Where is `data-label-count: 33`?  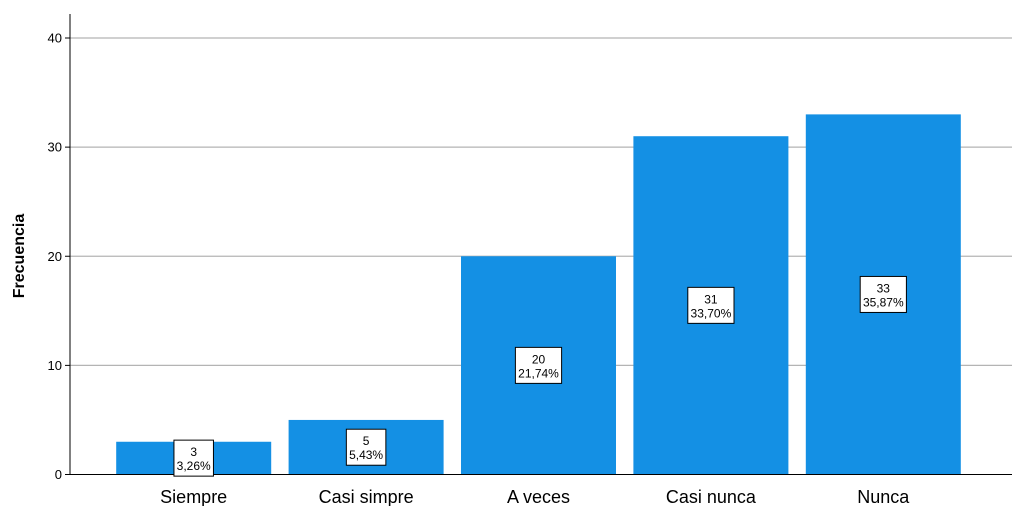
data-label-count: 33 is located at coordinates (884, 288).